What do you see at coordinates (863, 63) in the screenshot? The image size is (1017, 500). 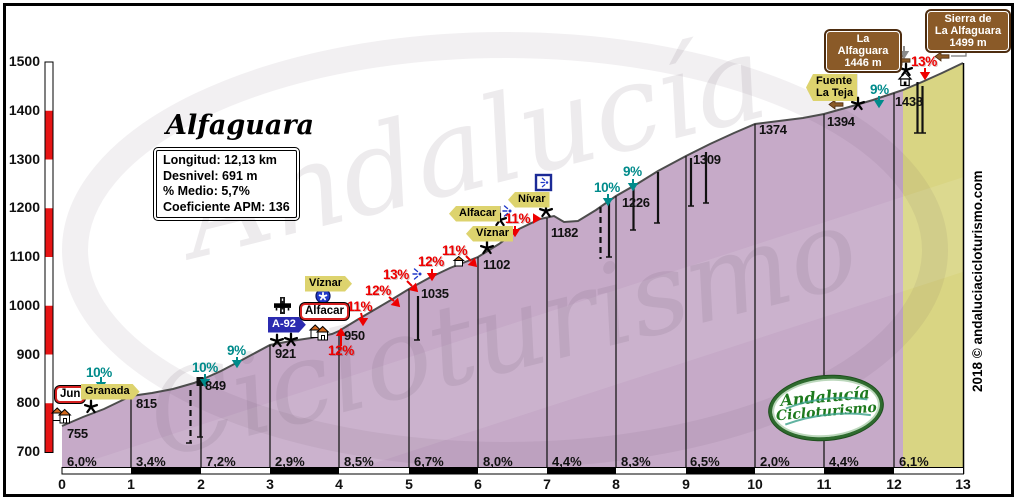 I see `la-alfaguara-elevation: 1446 m` at bounding box center [863, 63].